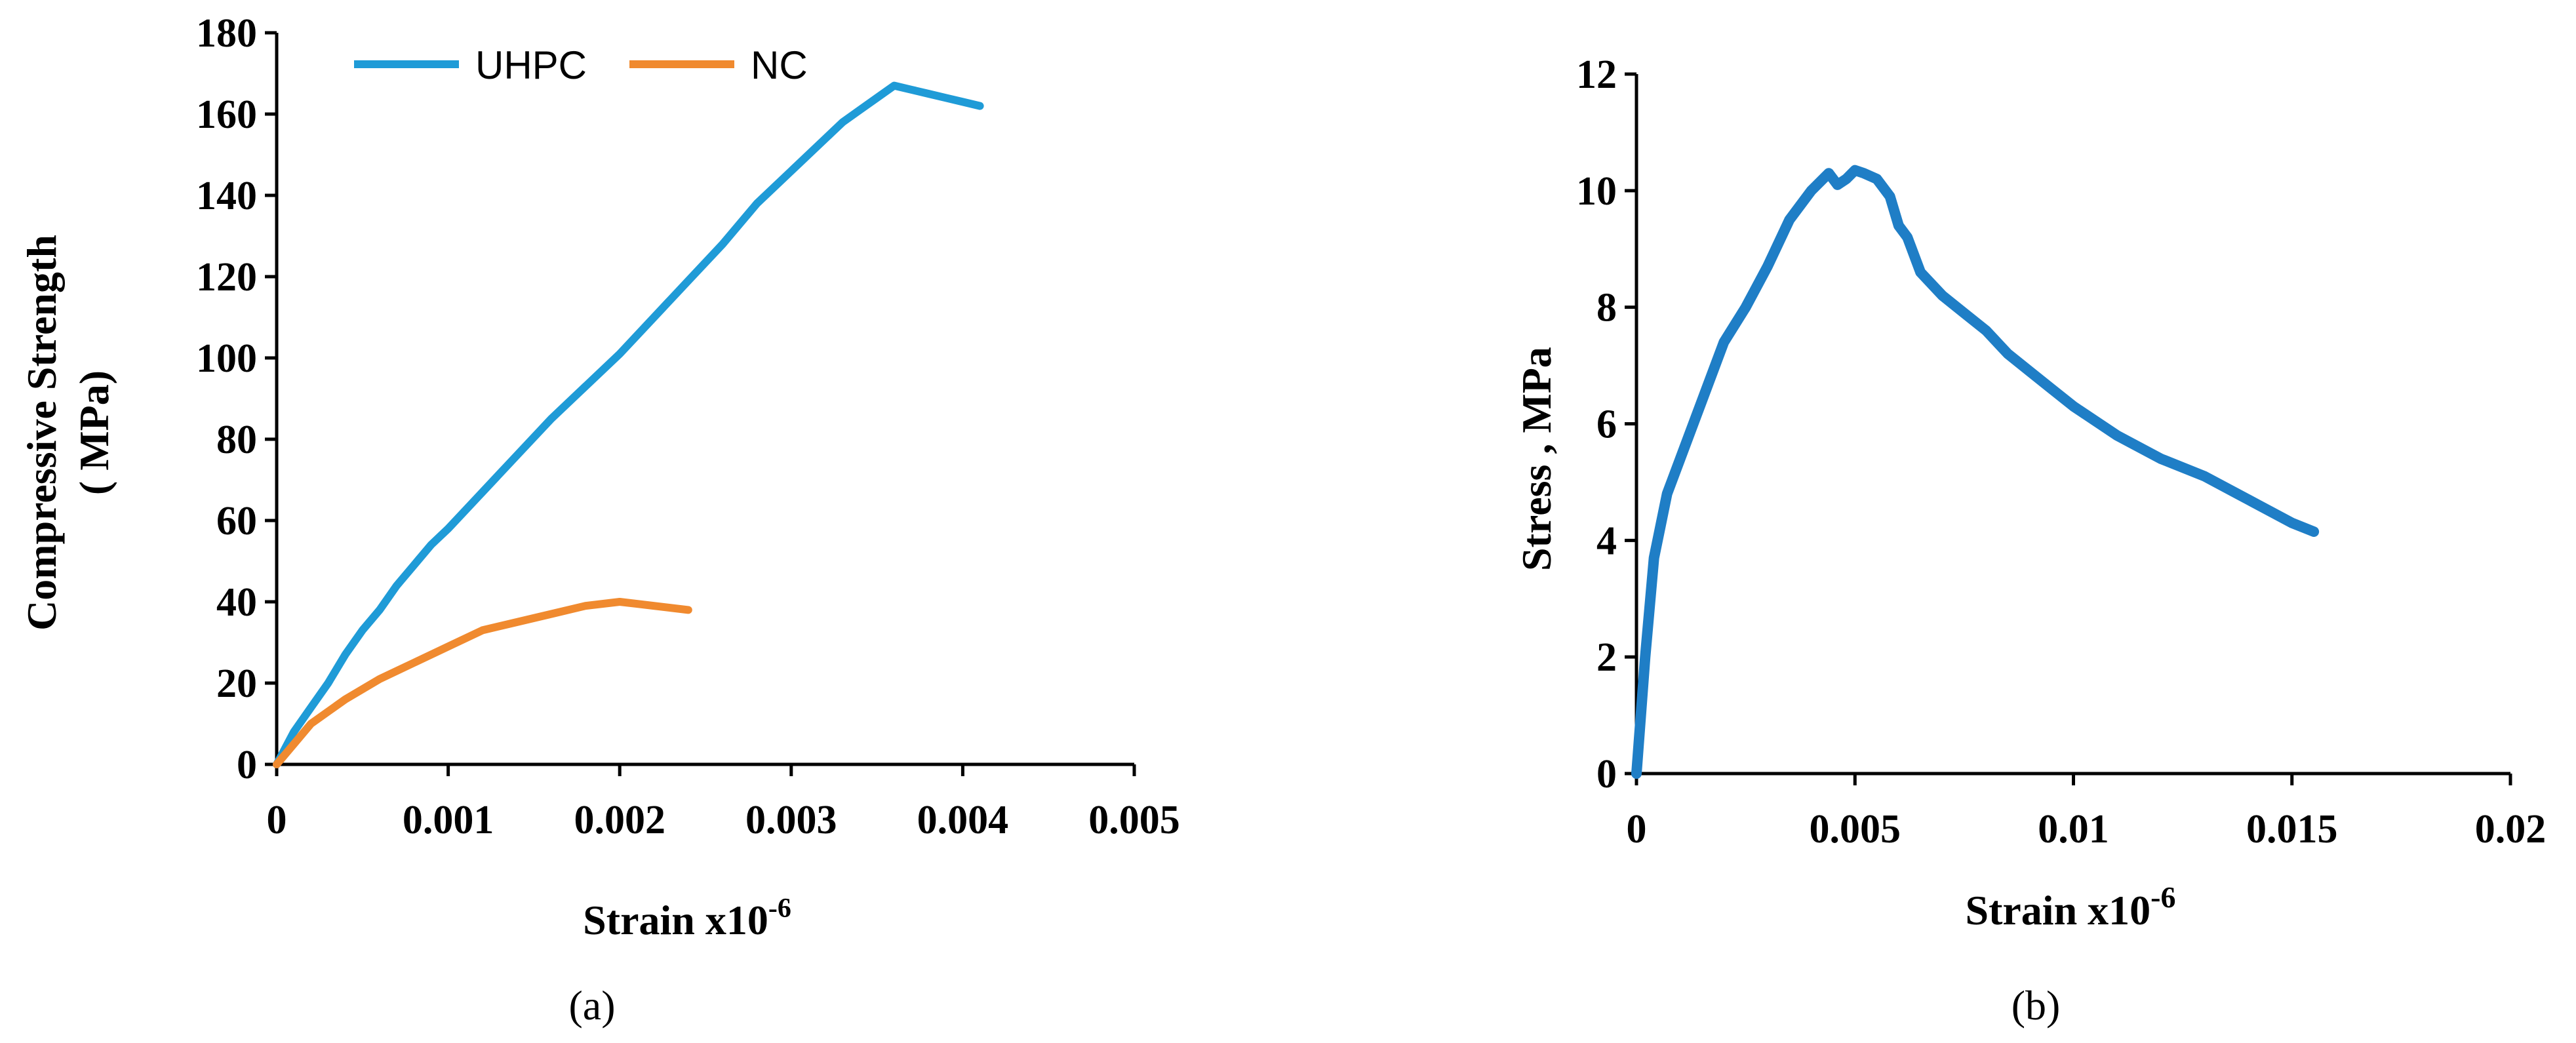 The height and width of the screenshot is (1043, 2576). Describe the element at coordinates (1855, 829) in the screenshot. I see `chart-b-xtick-label: 0.005` at that location.